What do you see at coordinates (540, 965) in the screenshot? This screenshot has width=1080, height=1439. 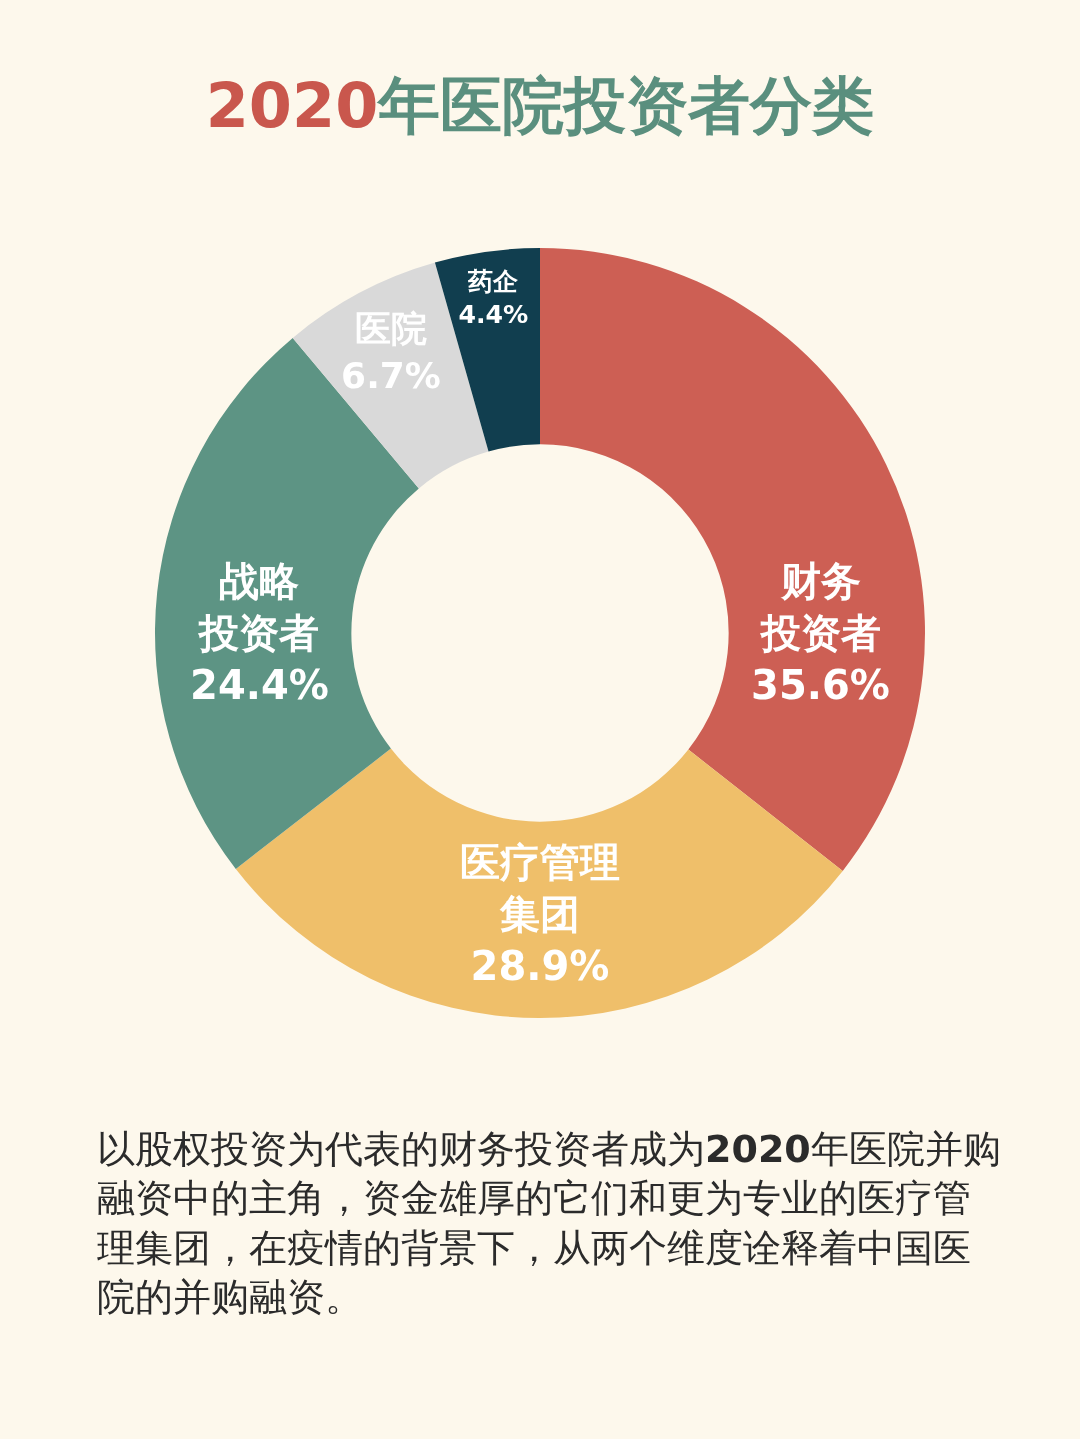 I see `data-label: 28.9%` at bounding box center [540, 965].